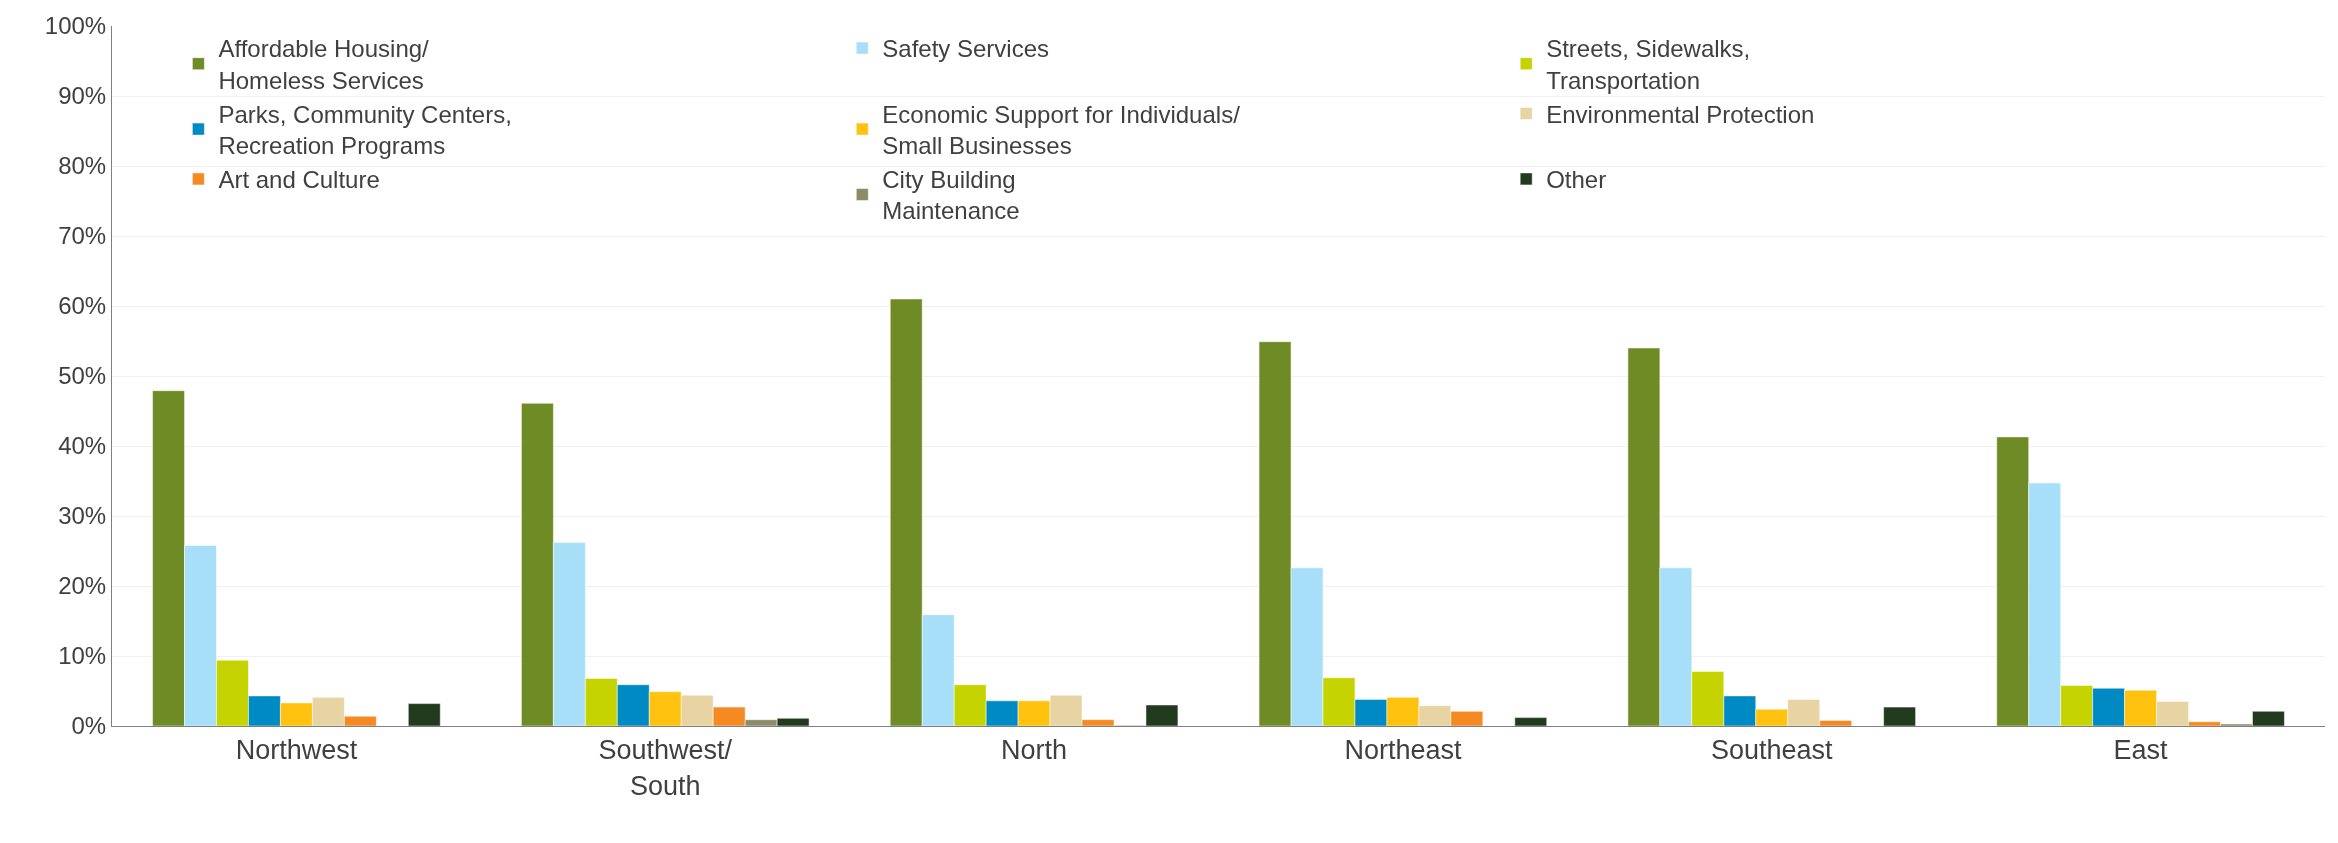 Image resolution: width=2338 pixels, height=843 pixels. I want to click on y-tick-label: 40%, so click(82, 446).